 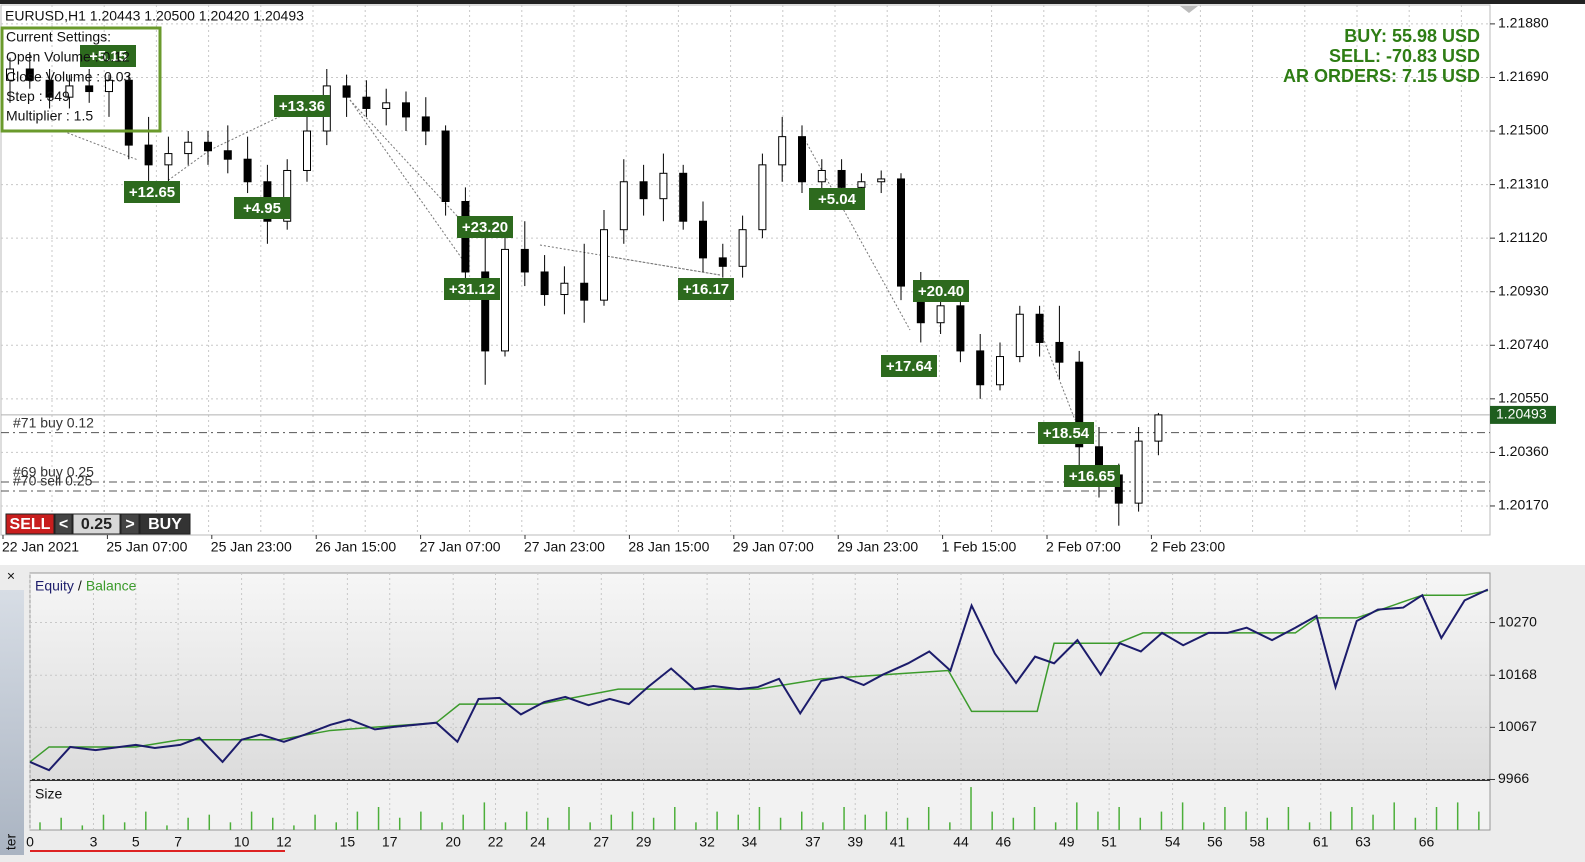 I want to click on x-tick-label: 25 Jan 07:00, so click(x=146, y=547).